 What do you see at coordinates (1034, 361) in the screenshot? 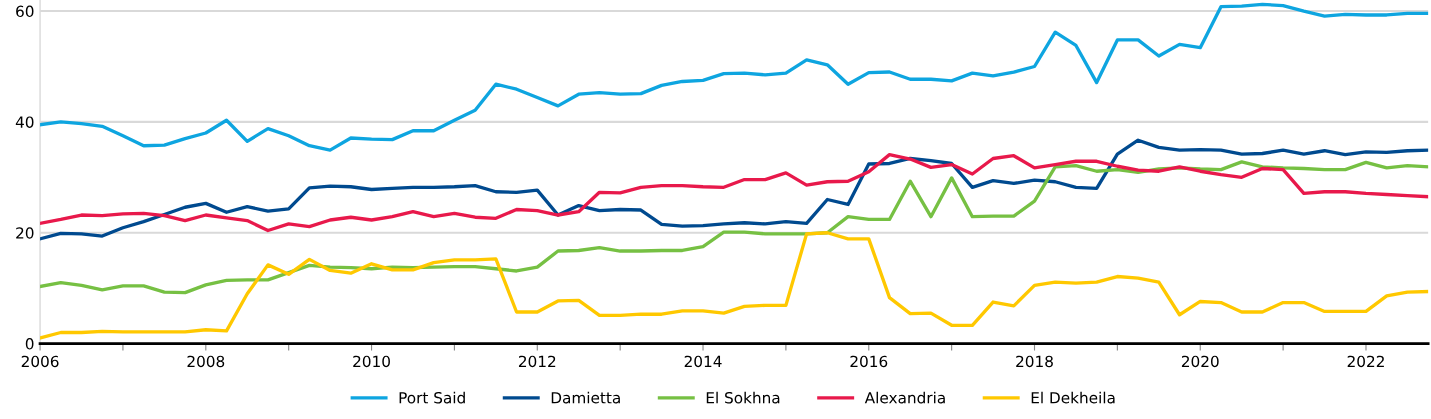
I see `x-tick-label: 2018` at bounding box center [1034, 361].